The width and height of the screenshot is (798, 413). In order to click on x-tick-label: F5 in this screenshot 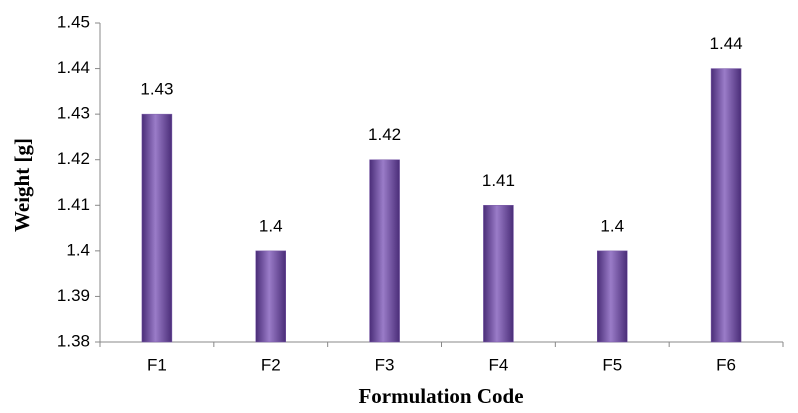, I will do `click(612, 364)`.